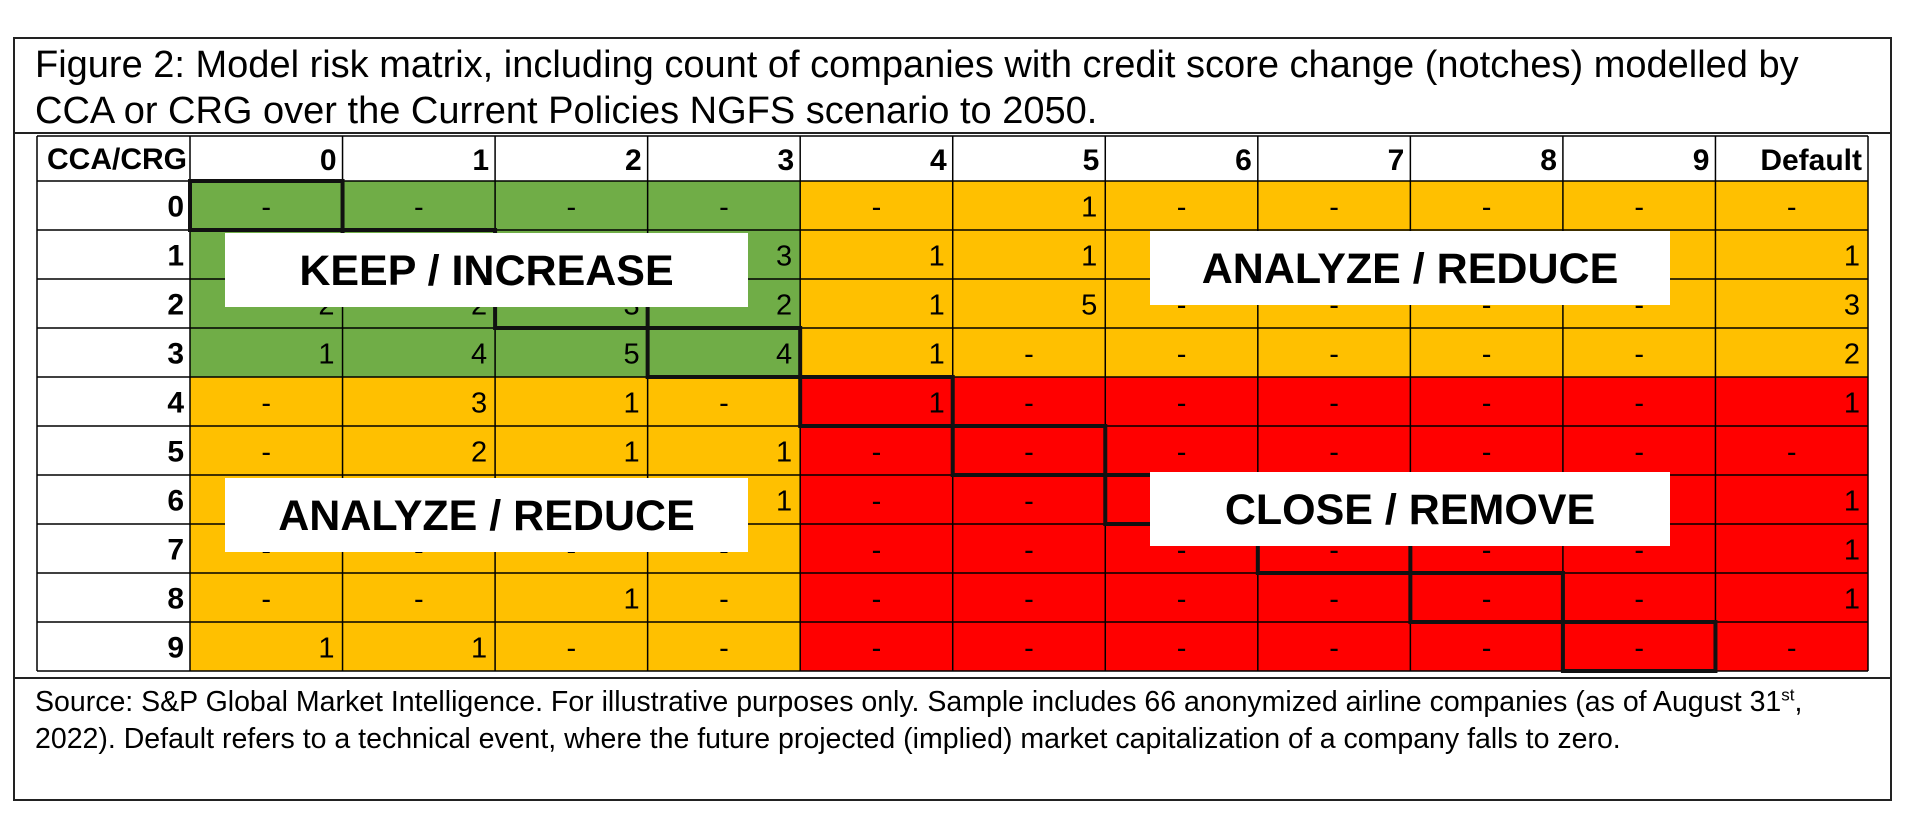 Image resolution: width=1905 pixels, height=814 pixels. I want to click on column-header: 1, so click(480, 160).